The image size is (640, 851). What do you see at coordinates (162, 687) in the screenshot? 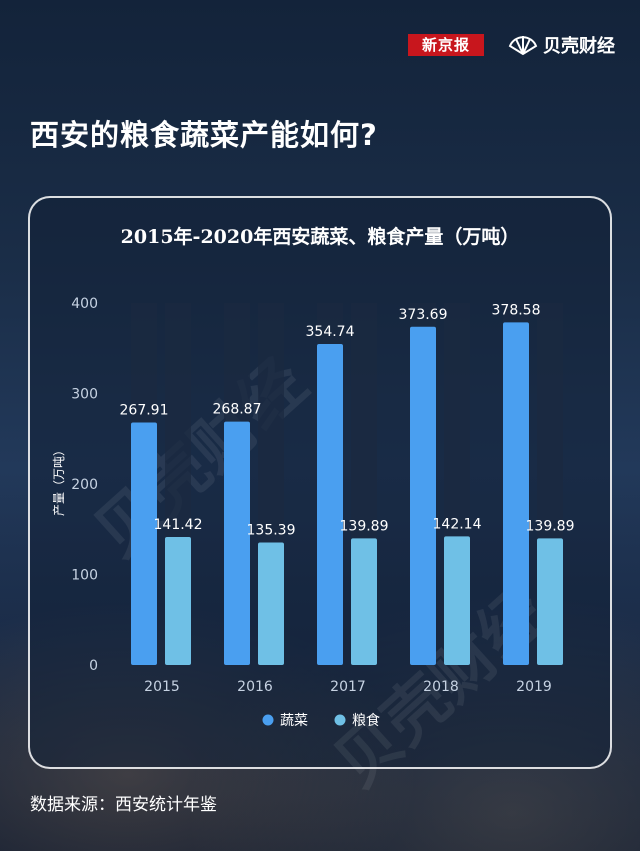
I see `x-tick-label: 2015` at bounding box center [162, 687].